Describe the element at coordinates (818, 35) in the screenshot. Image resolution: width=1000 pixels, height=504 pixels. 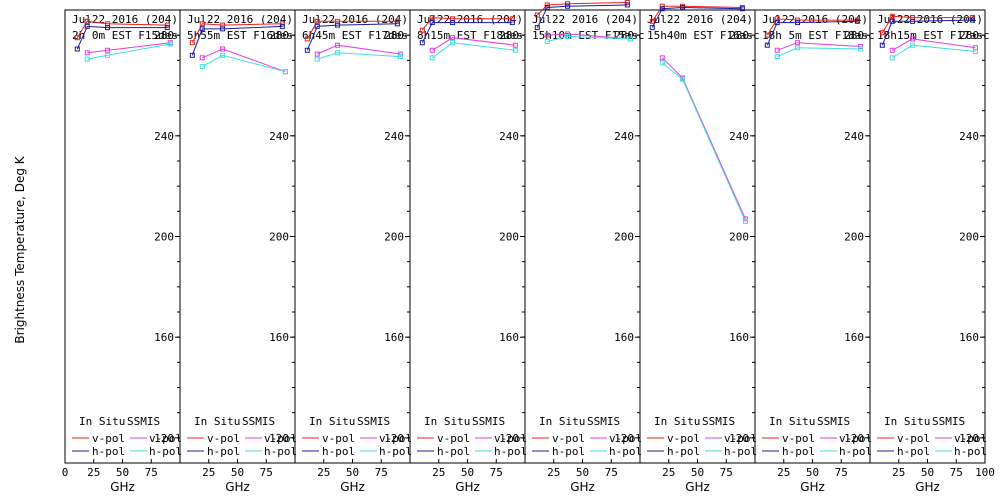
I see `panel-subtitle: 18h 5m EST F18asc` at that location.